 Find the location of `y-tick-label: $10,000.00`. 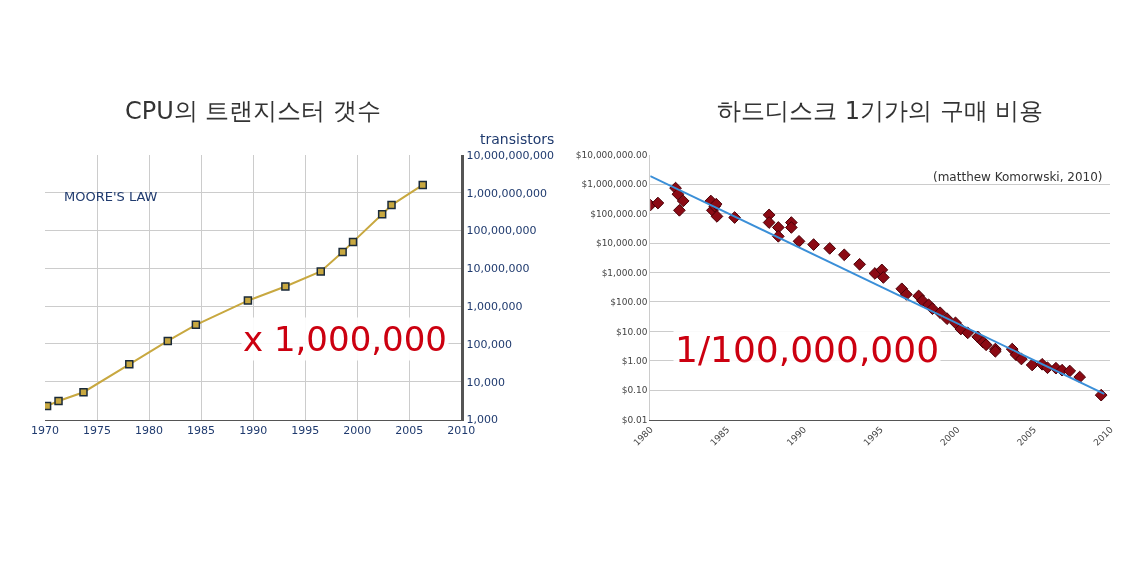

y-tick-label: $10,000.00 is located at coordinates (621, 243).